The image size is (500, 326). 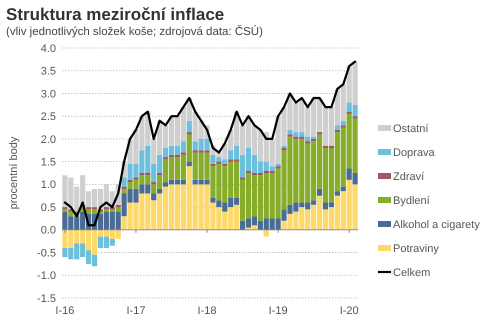 What do you see at coordinates (48, 94) in the screenshot?
I see `y-tick-label: 3.0` at bounding box center [48, 94].